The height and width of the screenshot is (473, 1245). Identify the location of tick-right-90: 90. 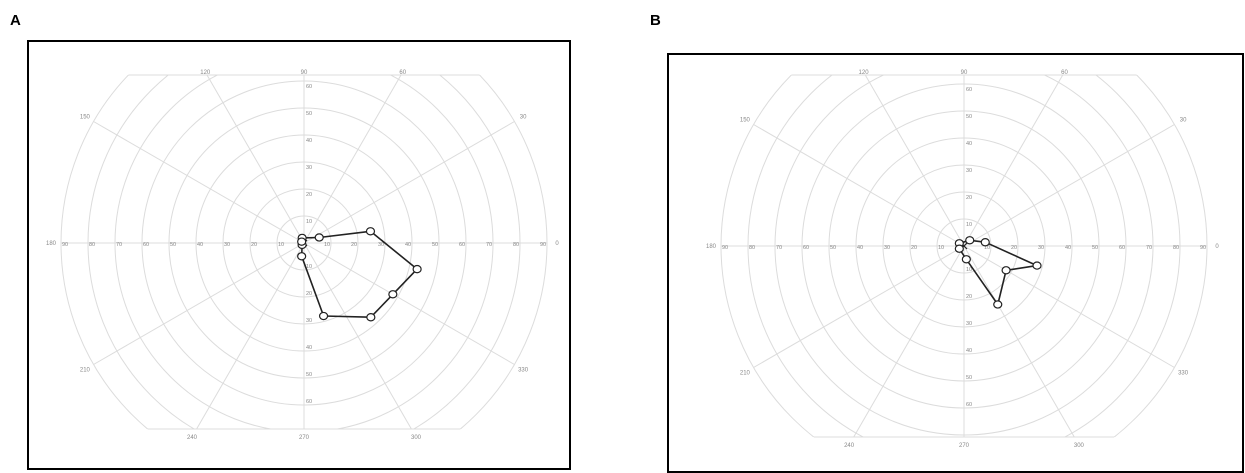
(543, 245).